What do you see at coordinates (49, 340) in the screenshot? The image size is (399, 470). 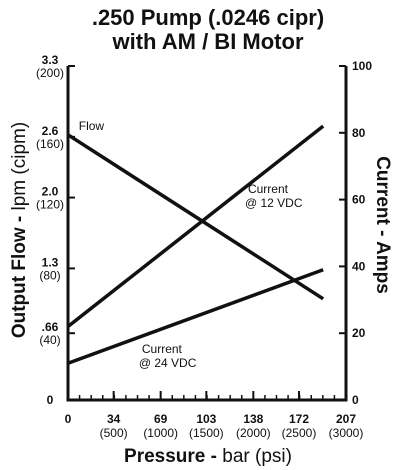 I see `left-tick-label-cipm: (40)` at bounding box center [49, 340].